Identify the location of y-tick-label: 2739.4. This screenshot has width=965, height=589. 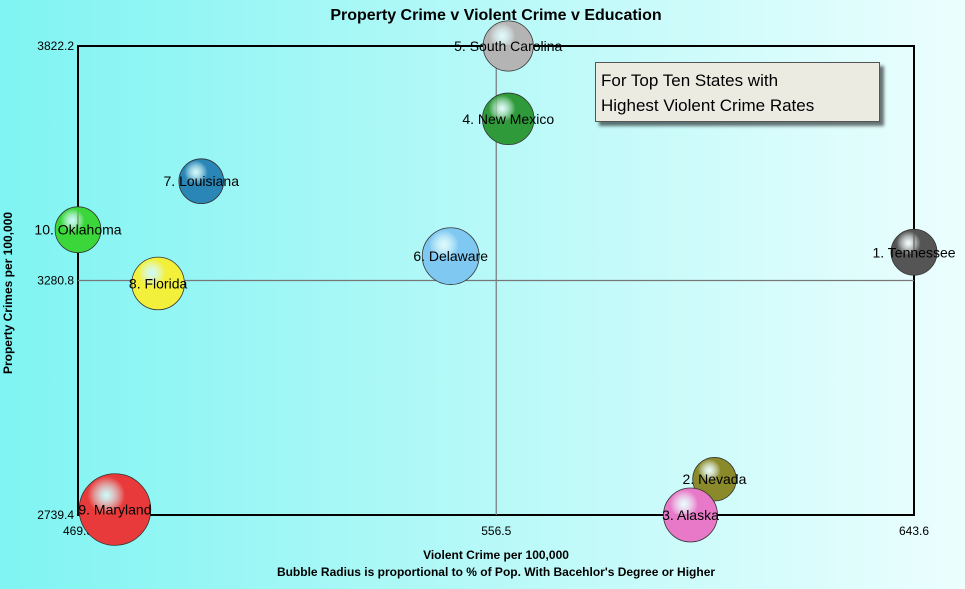
(55, 515).